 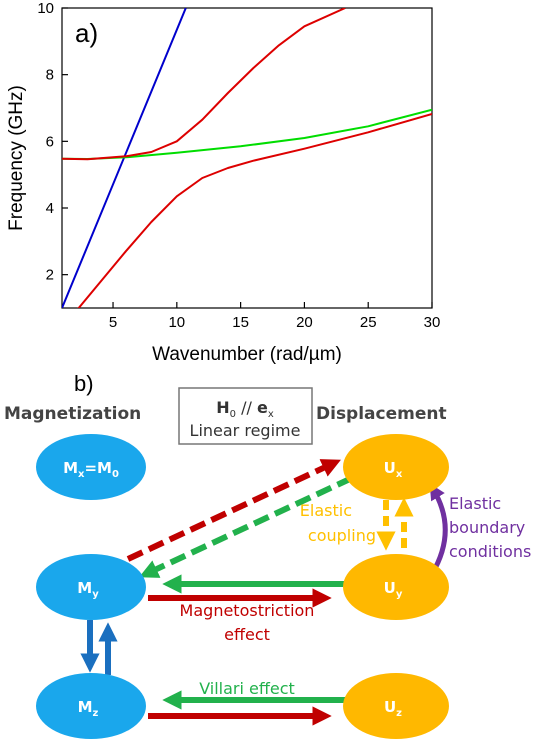 What do you see at coordinates (438, 529) in the screenshot?
I see `arrow-elastic-boundary` at bounding box center [438, 529].